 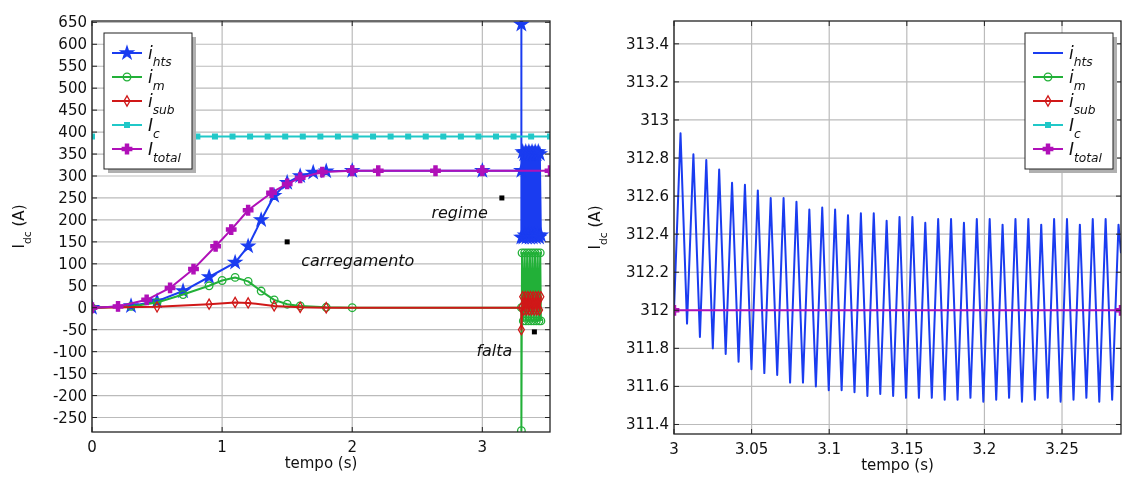 I want to click on x-tick-label: 3.05, so click(x=751, y=449).